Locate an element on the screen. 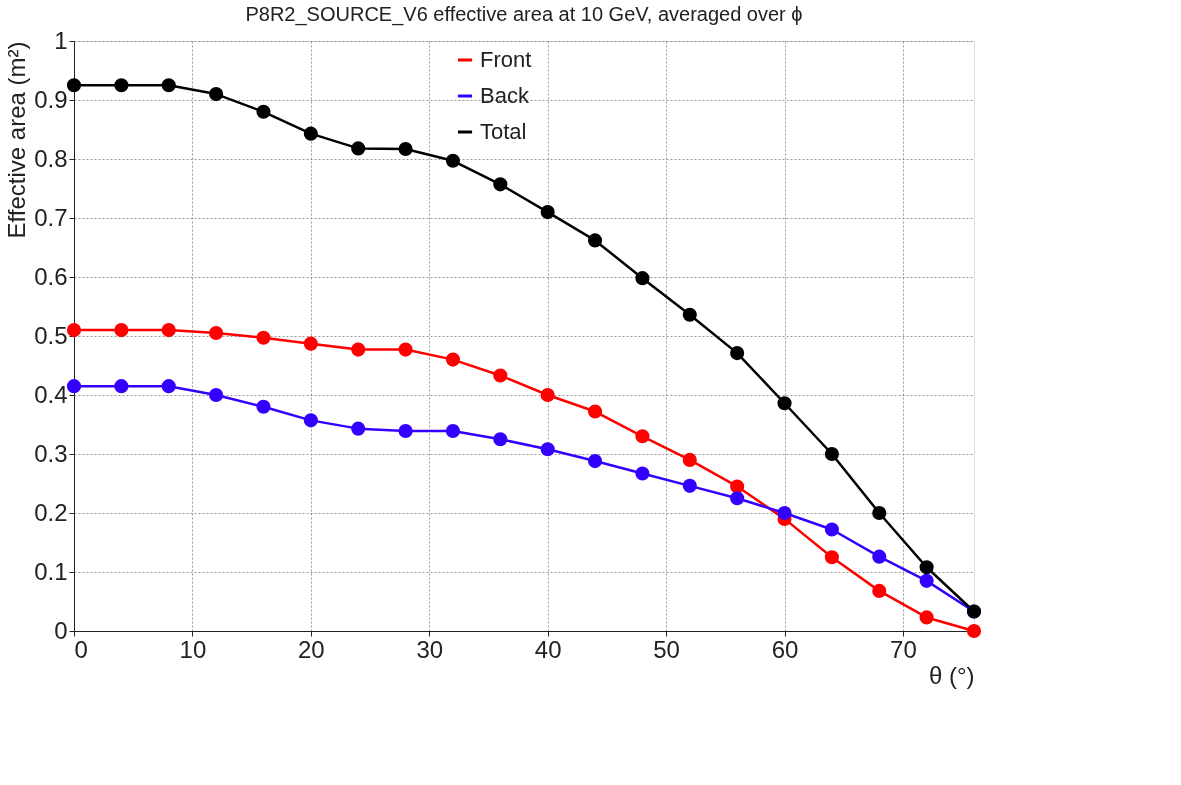 This screenshot has height=785, width=1181. y-tick-label: 0.1 is located at coordinates (51, 571).